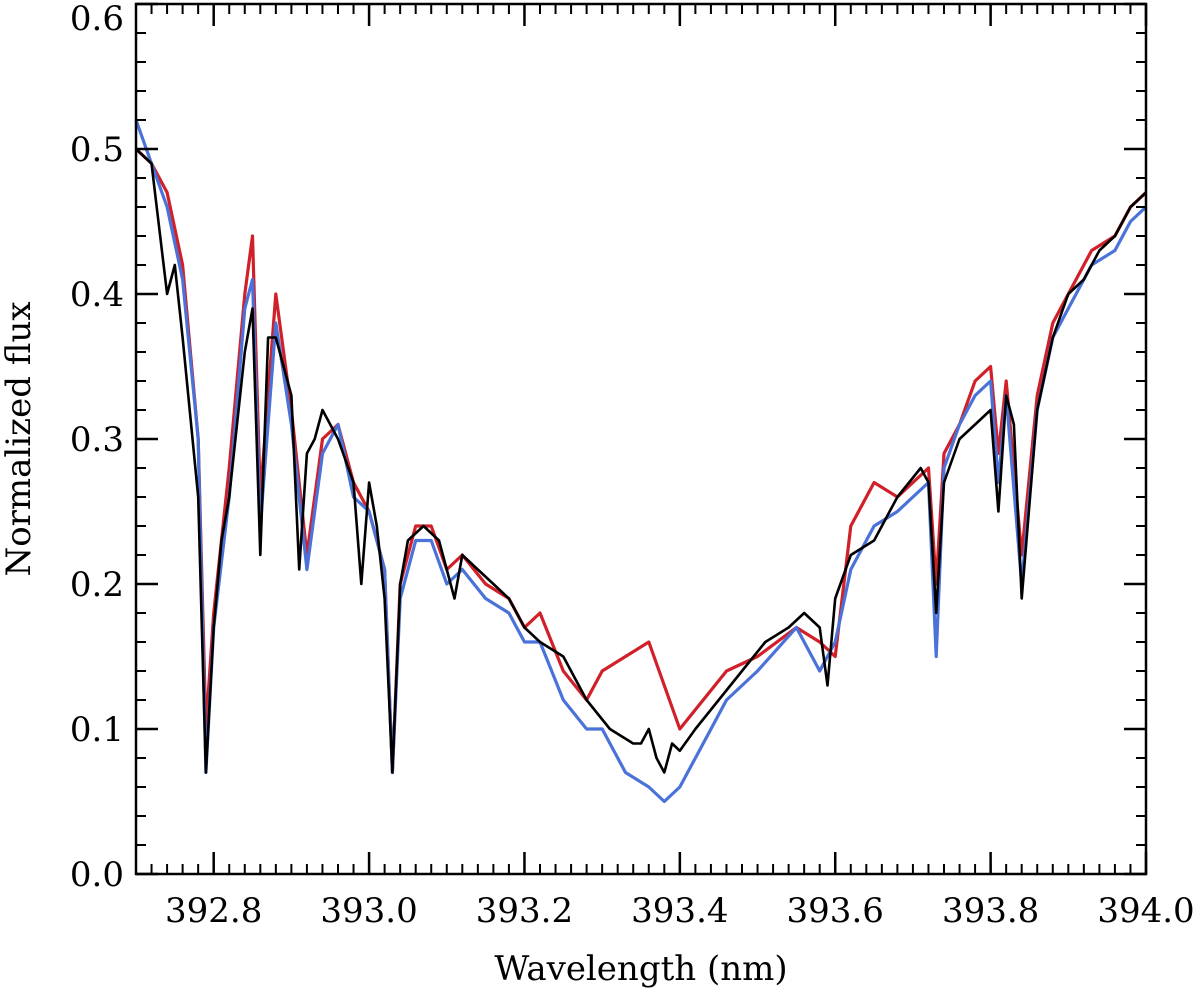 The image size is (1200, 995). Describe the element at coordinates (679, 911) in the screenshot. I see `x-tick-label: 393.4` at that location.